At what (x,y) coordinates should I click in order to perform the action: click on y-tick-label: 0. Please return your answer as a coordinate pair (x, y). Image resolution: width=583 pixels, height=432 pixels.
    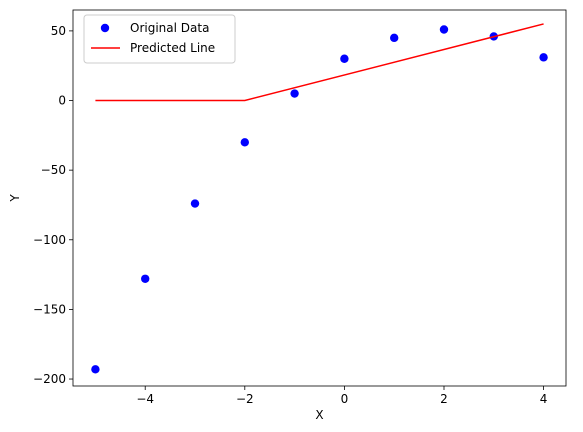
    Looking at the image, I should click on (62, 101).